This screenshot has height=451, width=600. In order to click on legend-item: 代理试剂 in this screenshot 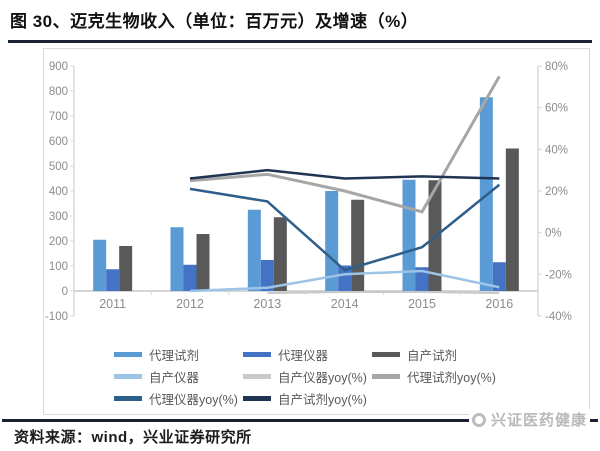, I will do `click(178, 354)`.